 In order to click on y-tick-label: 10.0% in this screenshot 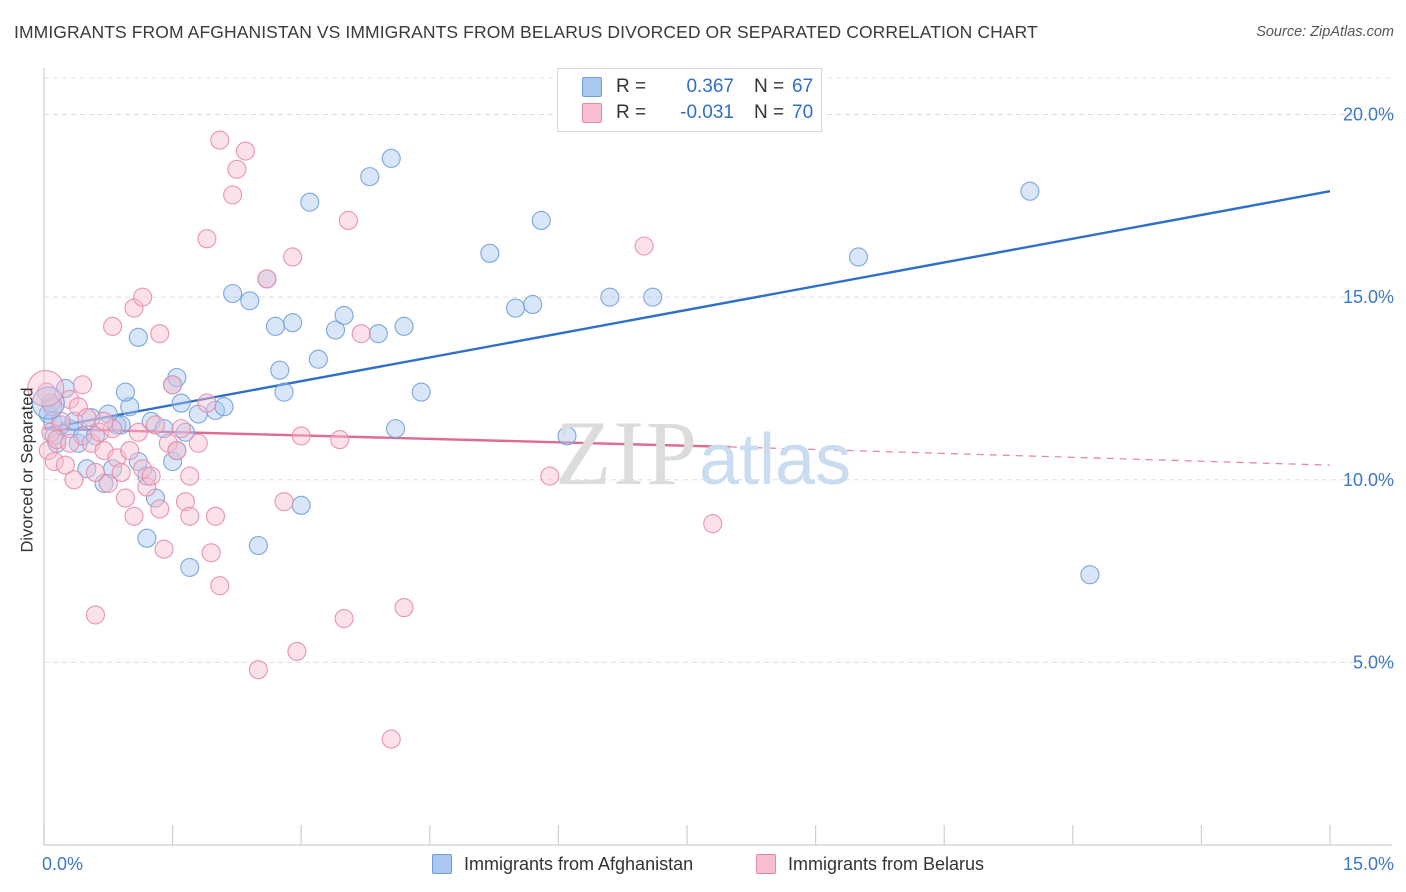, I will do `click(1368, 480)`.